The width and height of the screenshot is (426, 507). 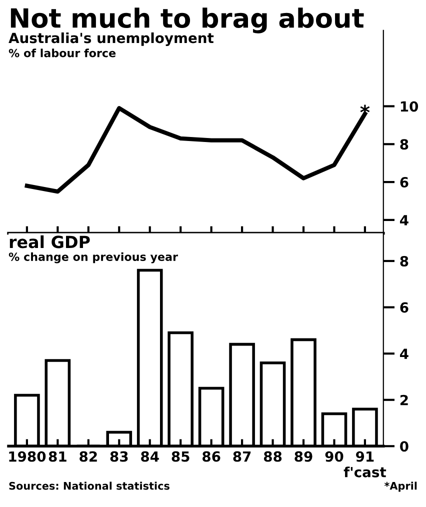 I want to click on x-tick-label: 85, so click(x=181, y=456).